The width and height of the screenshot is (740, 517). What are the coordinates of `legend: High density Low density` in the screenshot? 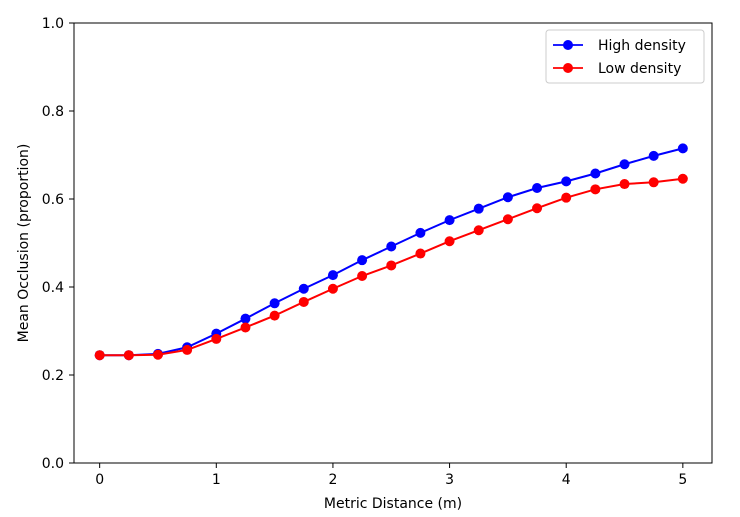 It's located at (625, 56).